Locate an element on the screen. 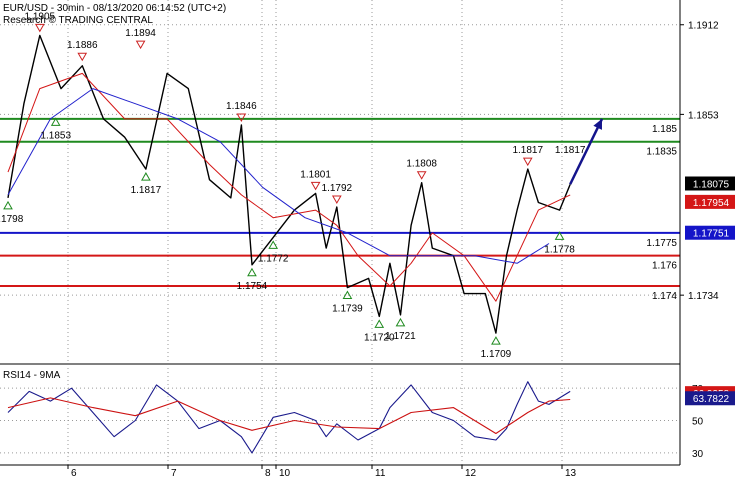 The image size is (735, 480). rsi-title: RSI14 - 9MA is located at coordinates (32, 375).